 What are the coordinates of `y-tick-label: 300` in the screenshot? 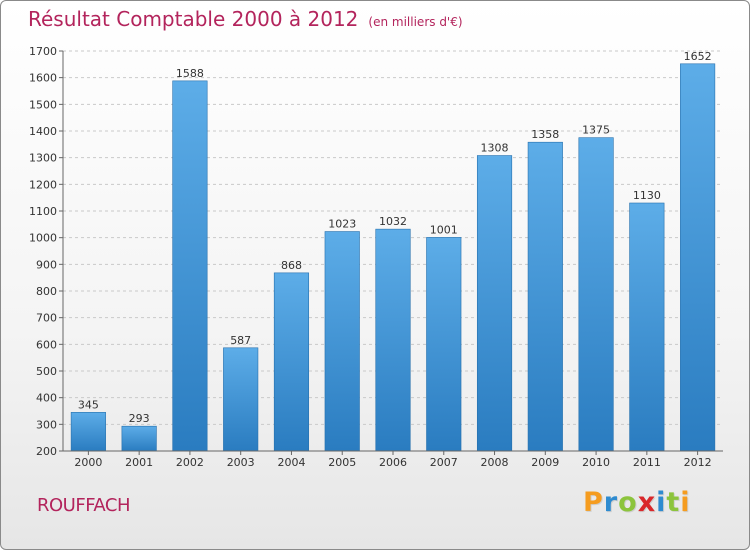 It's located at (46, 424).